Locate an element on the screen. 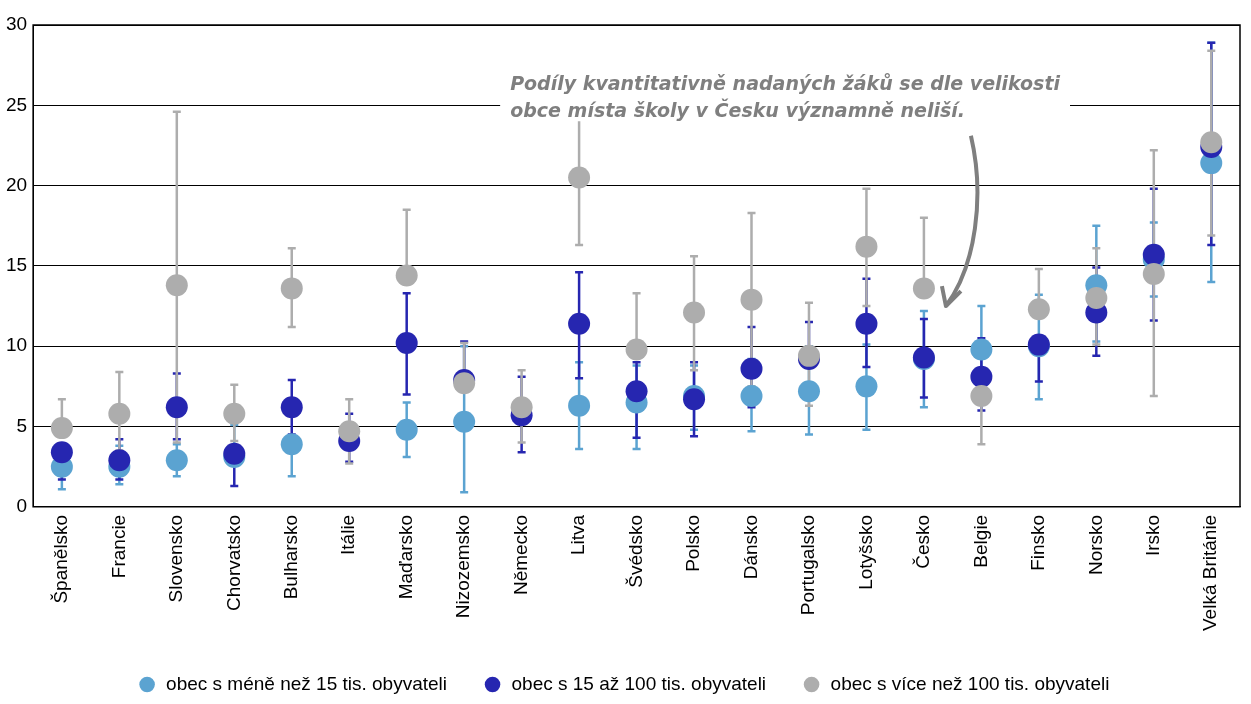 This screenshot has height=704, width=1251. x-tick-label: Maďarsko is located at coordinates (405, 557).